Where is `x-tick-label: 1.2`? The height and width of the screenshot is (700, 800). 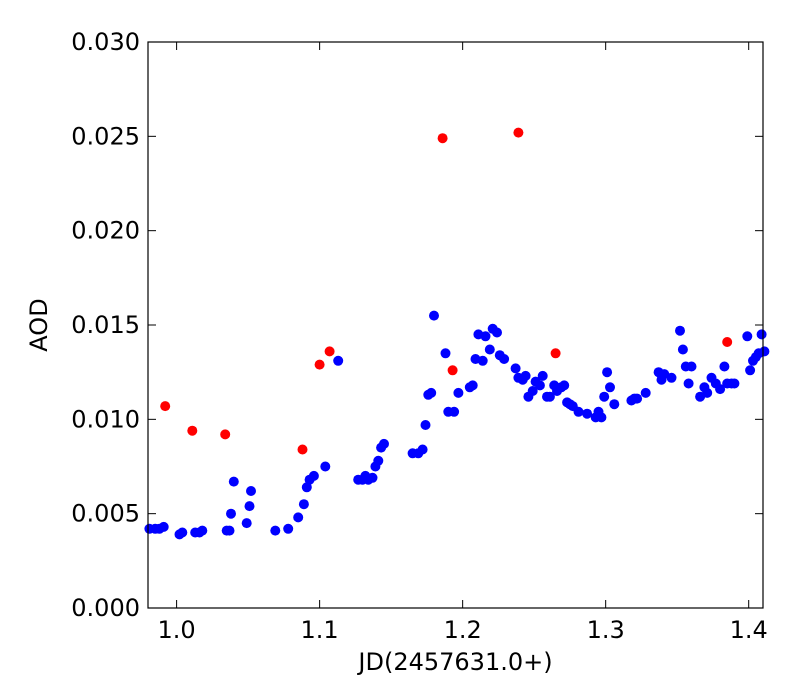 x-tick-label: 1.2 is located at coordinates (463, 630).